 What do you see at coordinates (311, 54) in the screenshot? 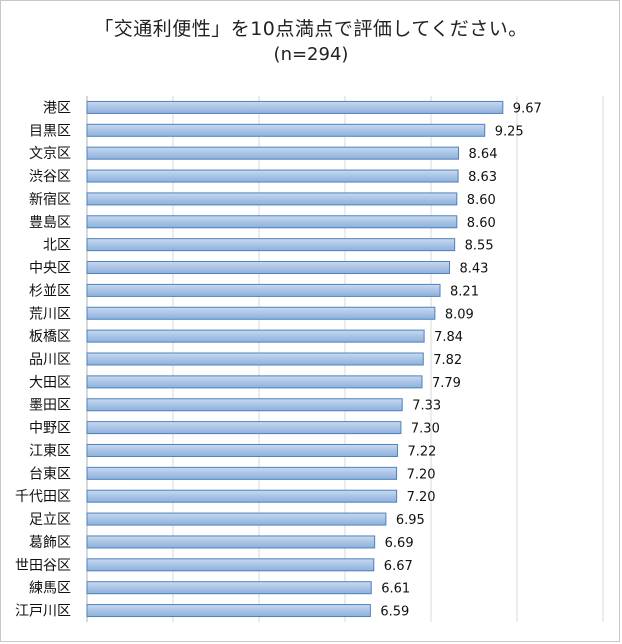
I see `chart-subtitle: (n=294)` at bounding box center [311, 54].